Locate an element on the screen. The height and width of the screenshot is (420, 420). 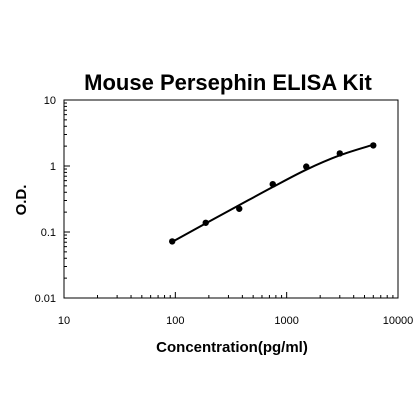
y-tick-label: 1 is located at coordinates (53, 167).